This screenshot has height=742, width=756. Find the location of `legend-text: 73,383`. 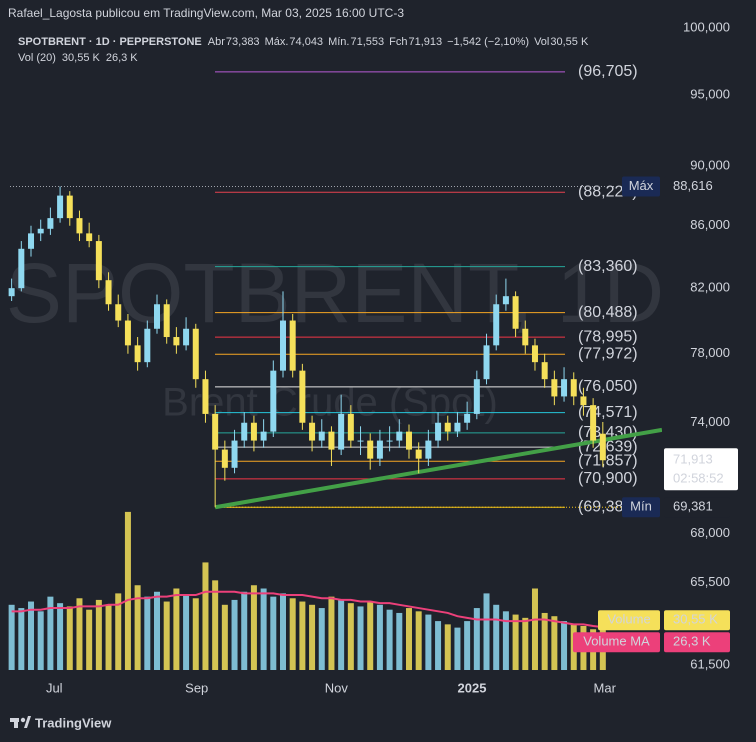

legend-text: 73,383 is located at coordinates (243, 42).